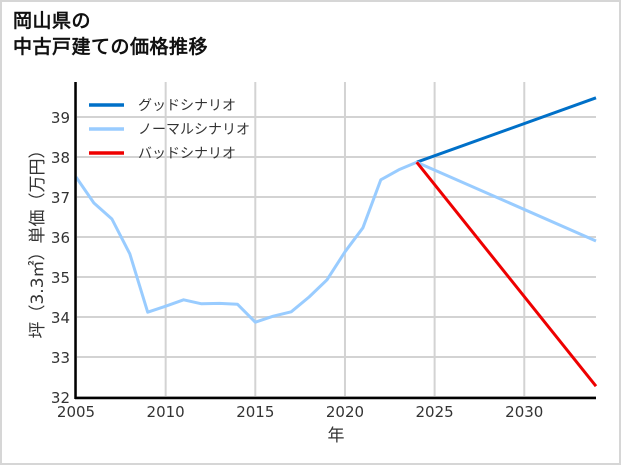 The height and width of the screenshot is (465, 621). Describe the element at coordinates (187, 106) in the screenshot. I see `legend-label-0: グッドシナリオ` at that location.